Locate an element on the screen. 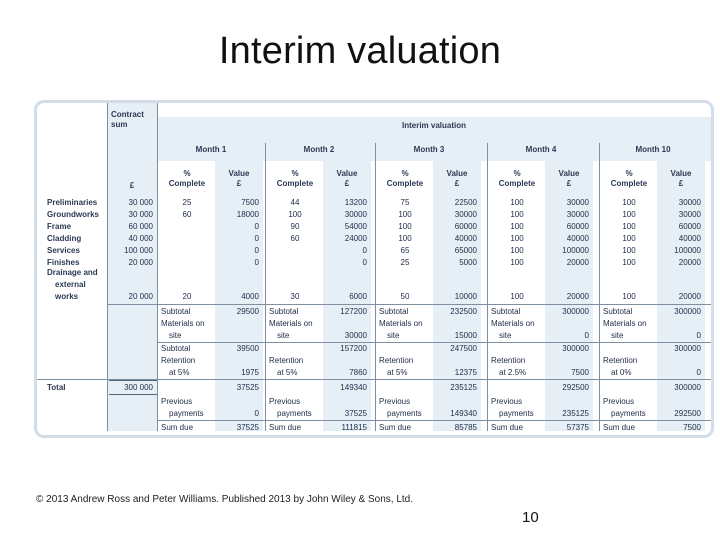 The image size is (720, 540). pct-cell: 25 is located at coordinates (405, 262).